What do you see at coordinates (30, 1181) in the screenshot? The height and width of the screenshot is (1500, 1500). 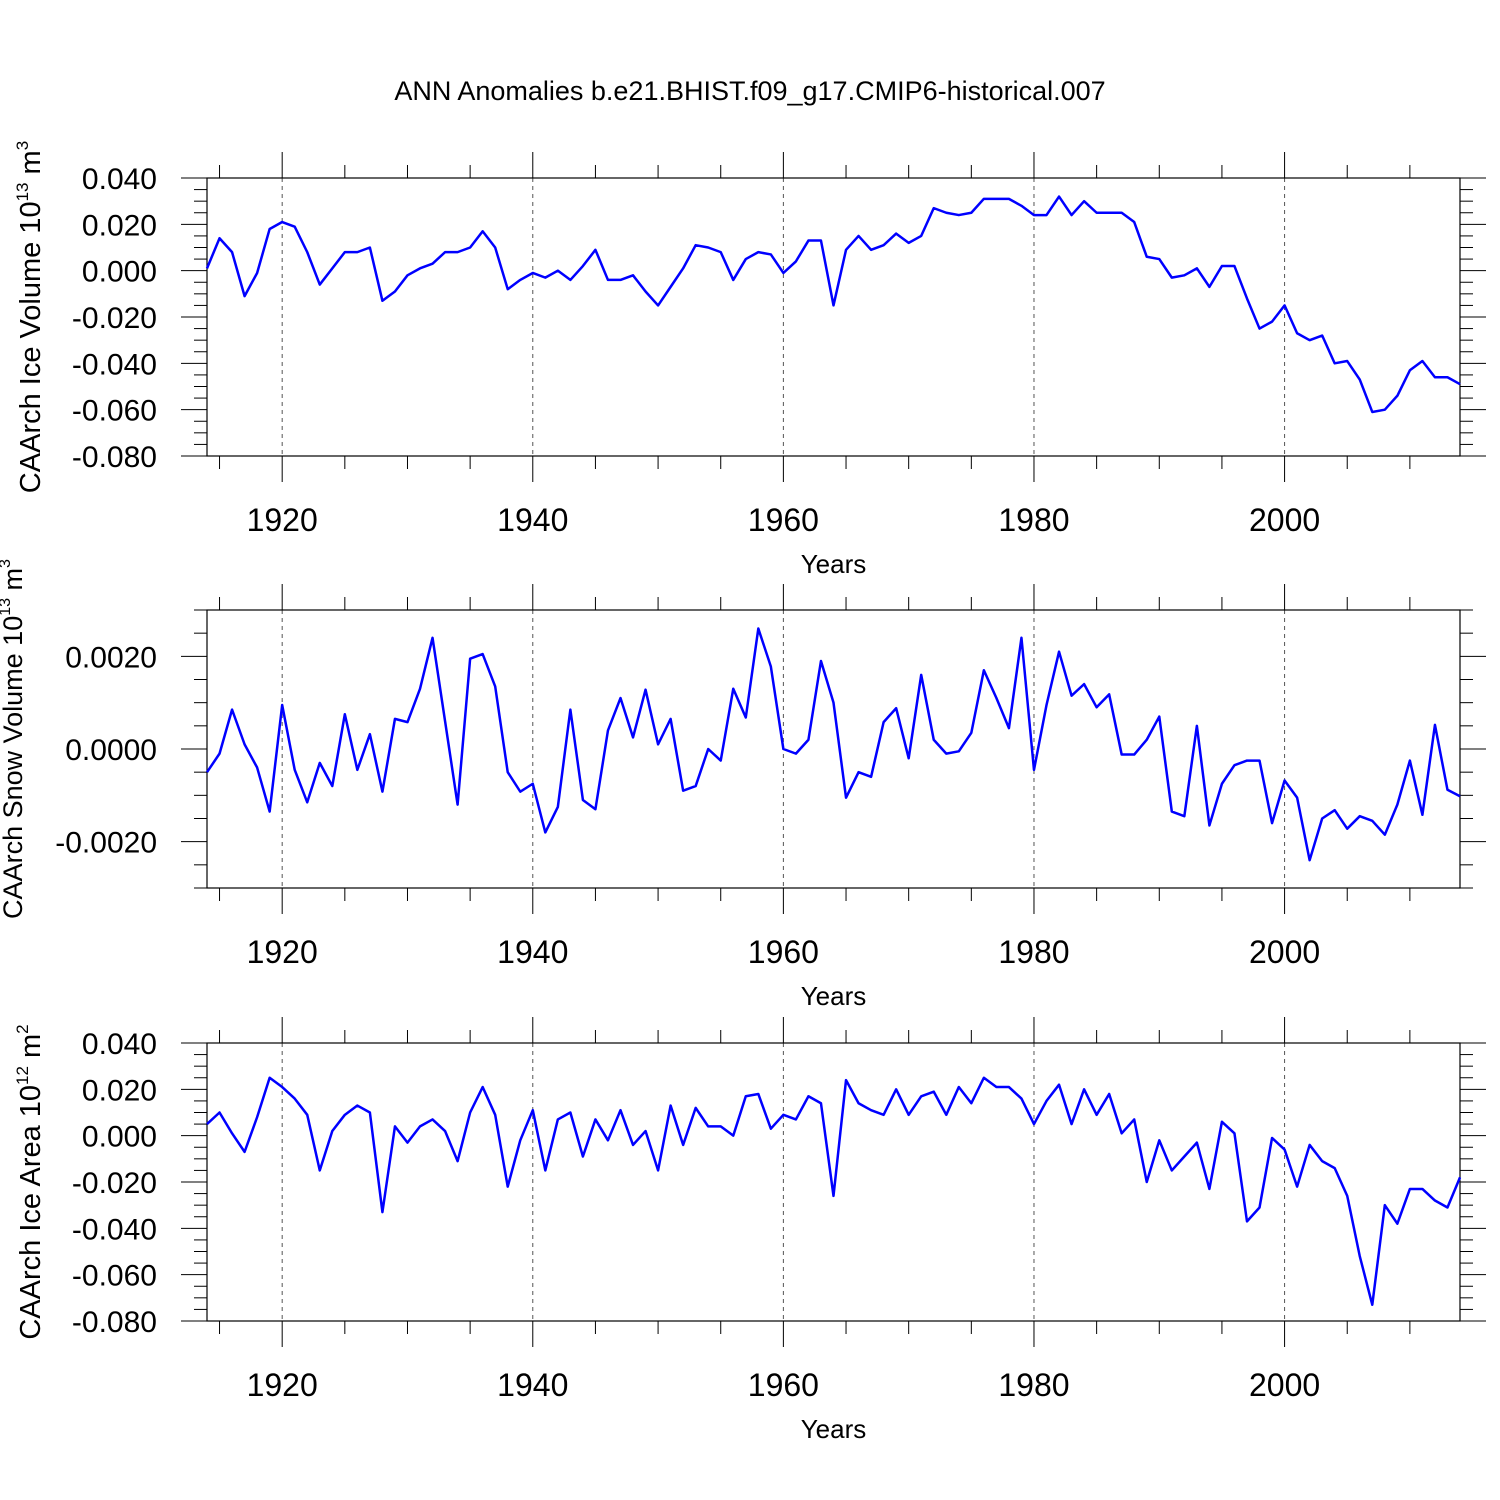 I see `y-axis-label: CAArch Ice Area 1012 m2` at bounding box center [30, 1181].